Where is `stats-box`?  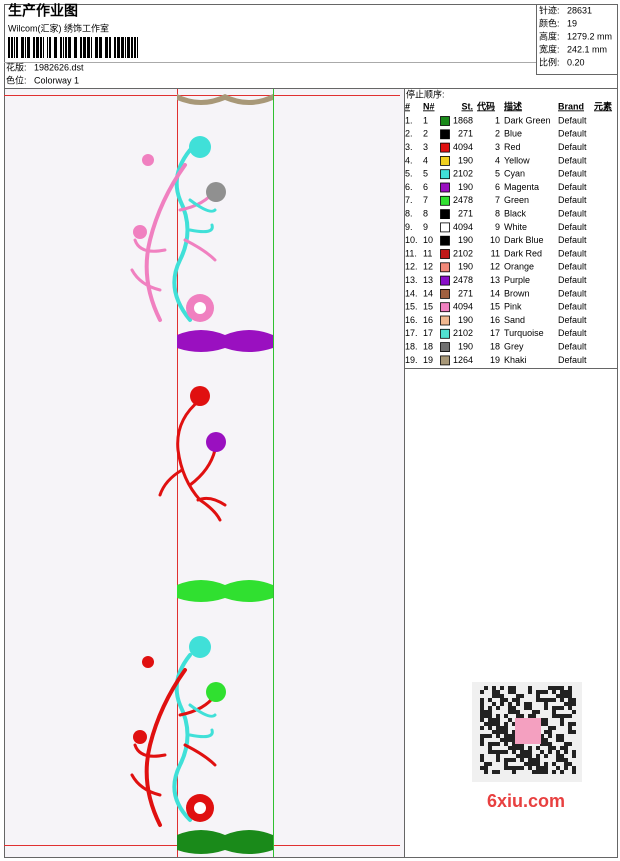 stats-box is located at coordinates (577, 39).